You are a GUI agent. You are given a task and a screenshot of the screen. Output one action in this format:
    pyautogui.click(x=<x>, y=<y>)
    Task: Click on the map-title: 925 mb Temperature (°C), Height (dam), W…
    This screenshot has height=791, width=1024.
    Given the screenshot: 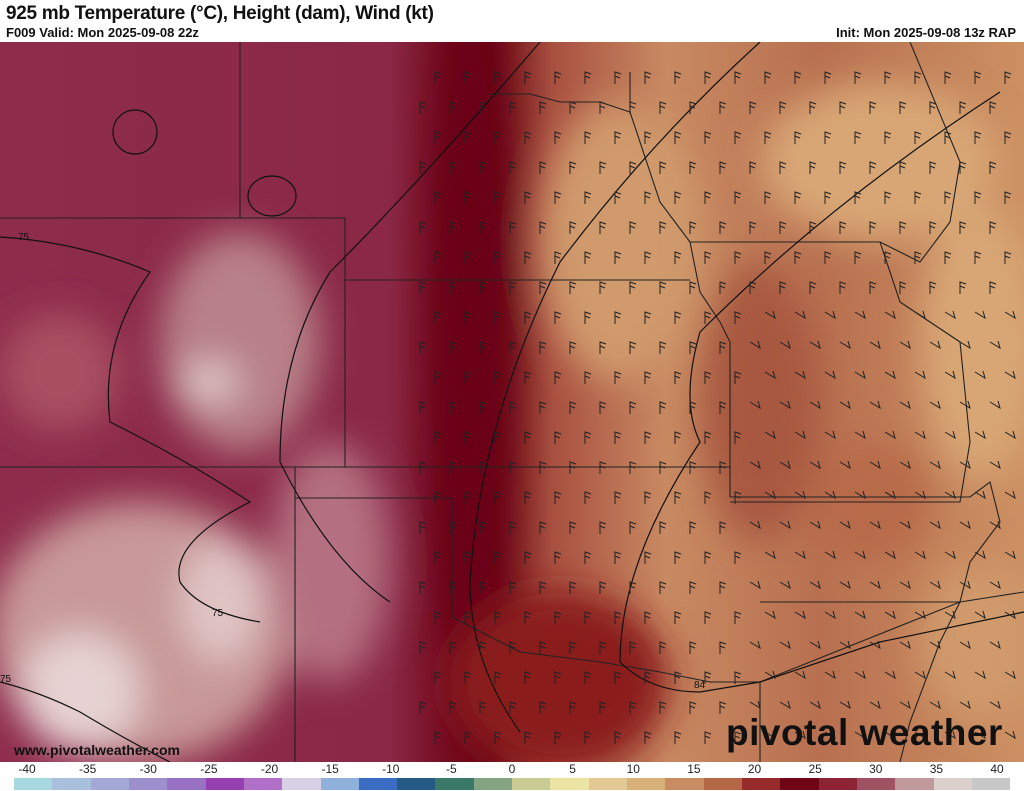 What is the action you would take?
    pyautogui.click(x=220, y=13)
    